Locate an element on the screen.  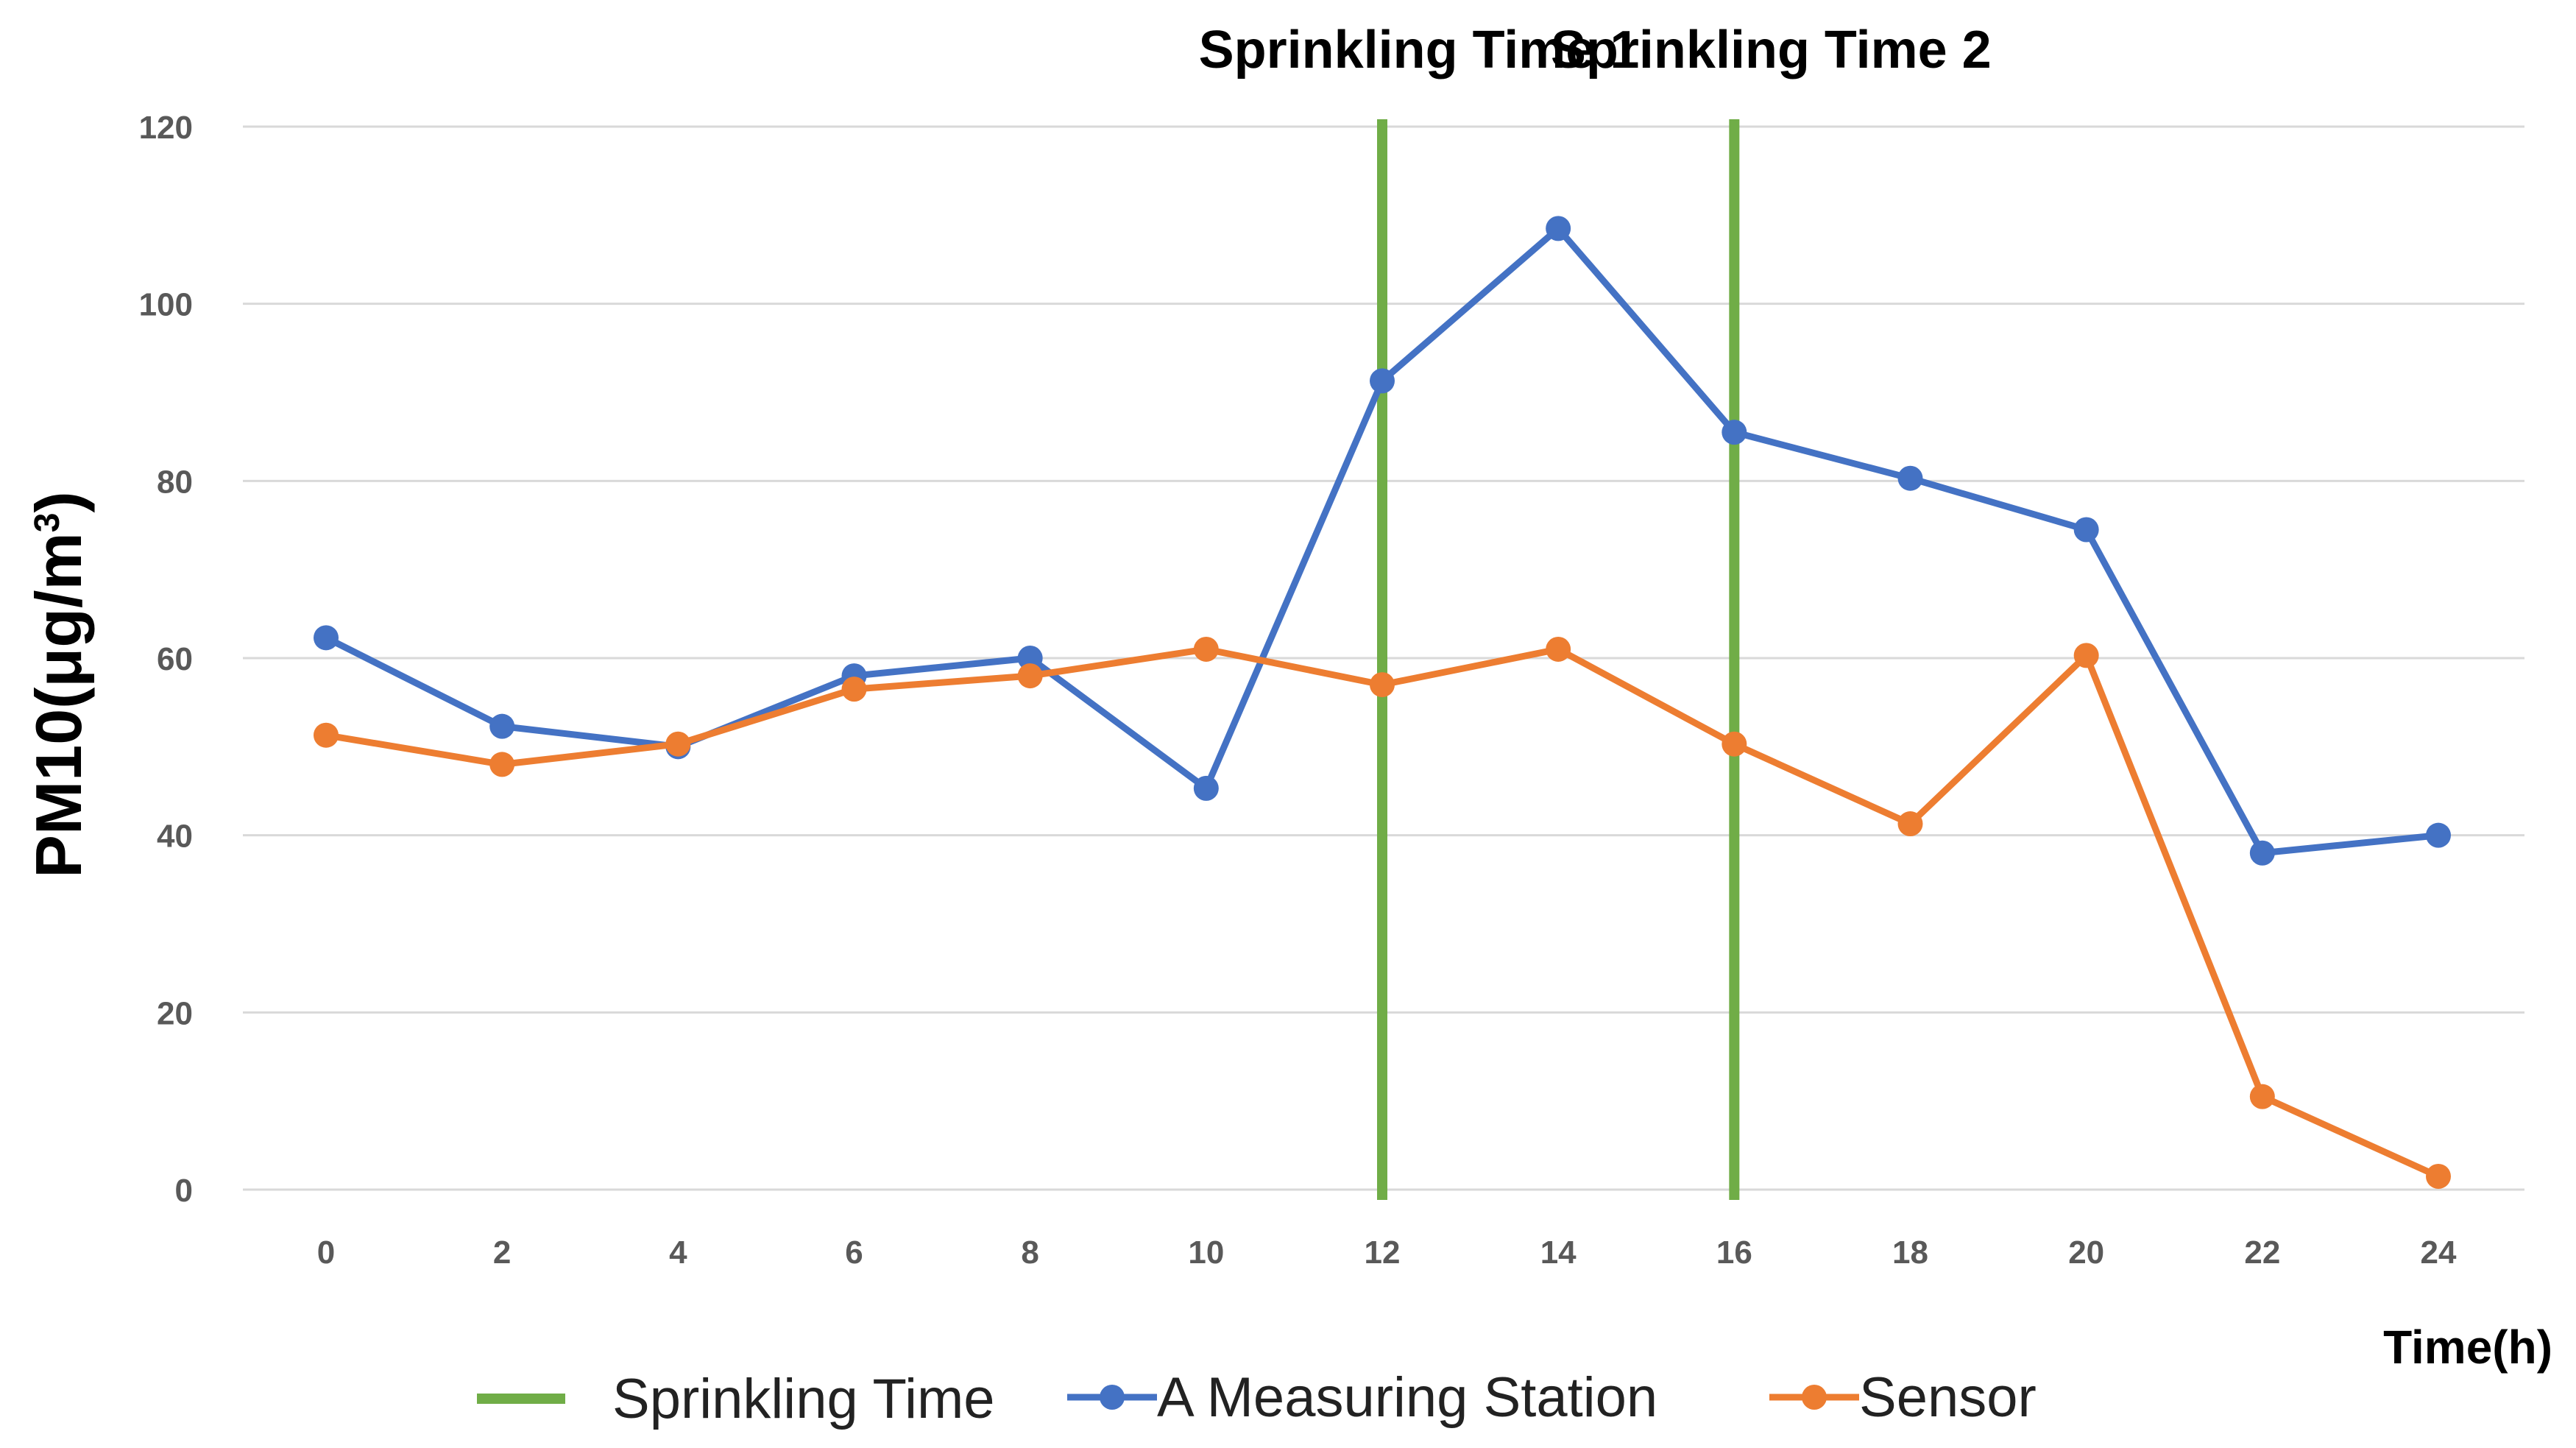
y-axis-label: PM10(μg/m3) is located at coordinates (59, 684).